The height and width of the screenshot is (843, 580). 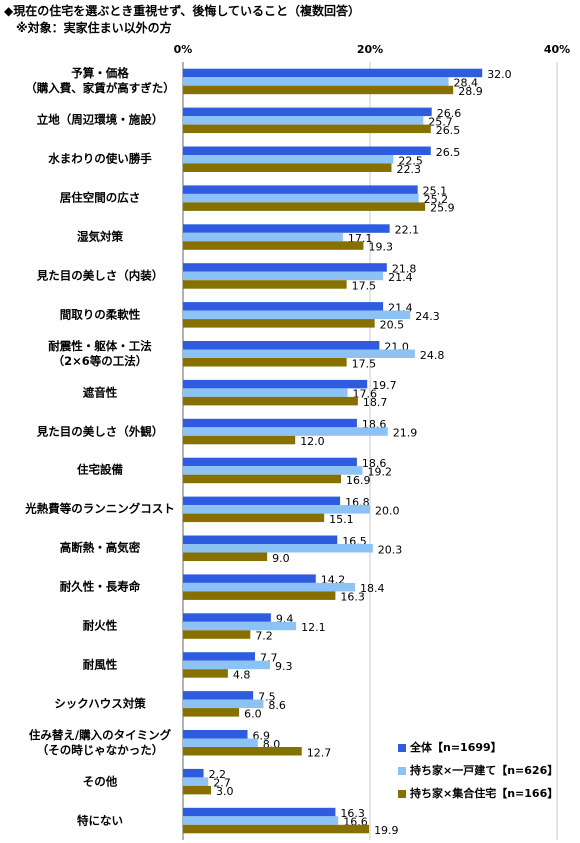 What do you see at coordinates (264, 636) in the screenshot?
I see `value-label: 7.2` at bounding box center [264, 636].